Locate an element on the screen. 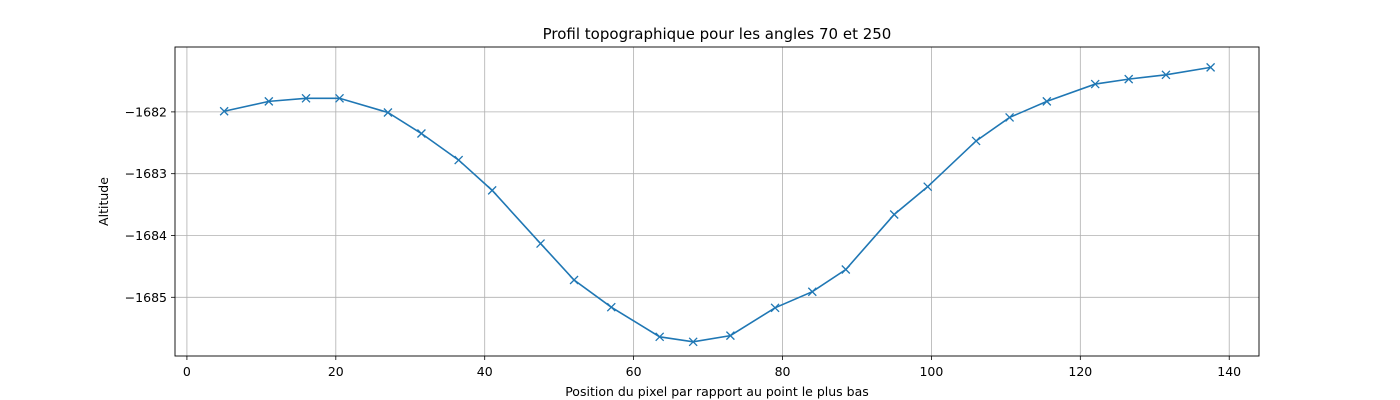 The image size is (1400, 400). x-tick-label: 0 is located at coordinates (187, 371).